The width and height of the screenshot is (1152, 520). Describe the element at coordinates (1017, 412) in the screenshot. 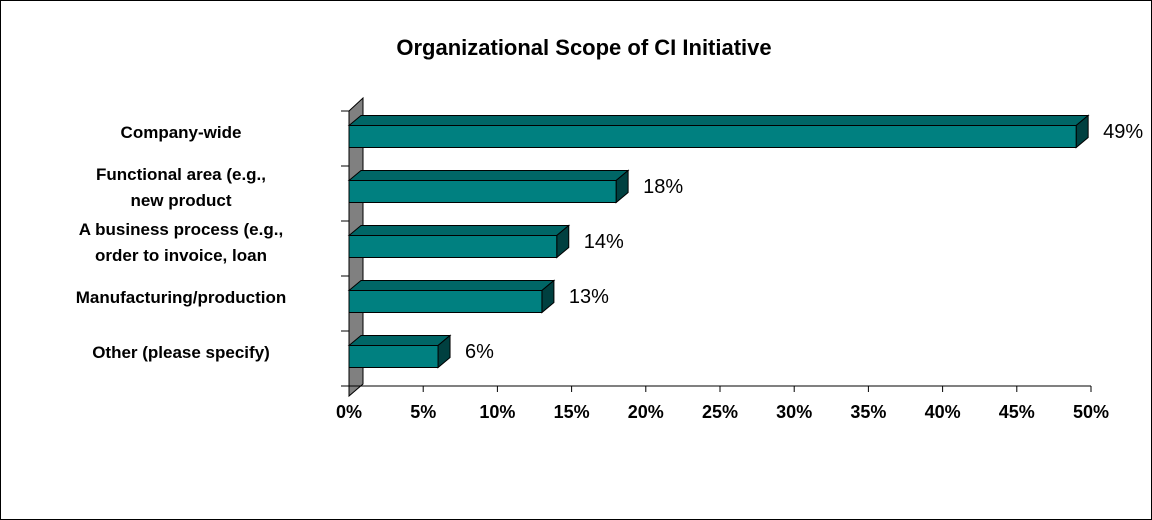

I see `x-tick-label: 45%` at that location.